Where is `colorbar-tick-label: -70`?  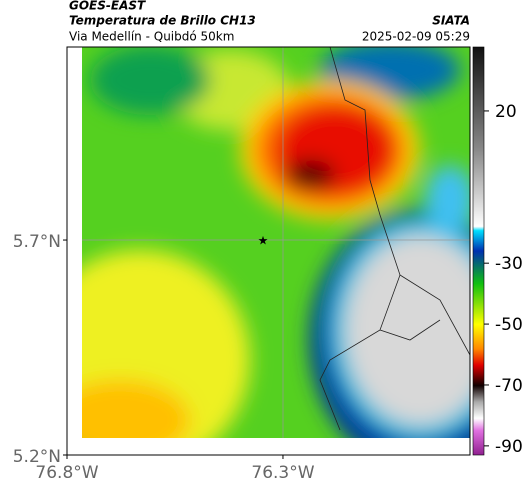 colorbar-tick-label: -70 is located at coordinates (509, 386).